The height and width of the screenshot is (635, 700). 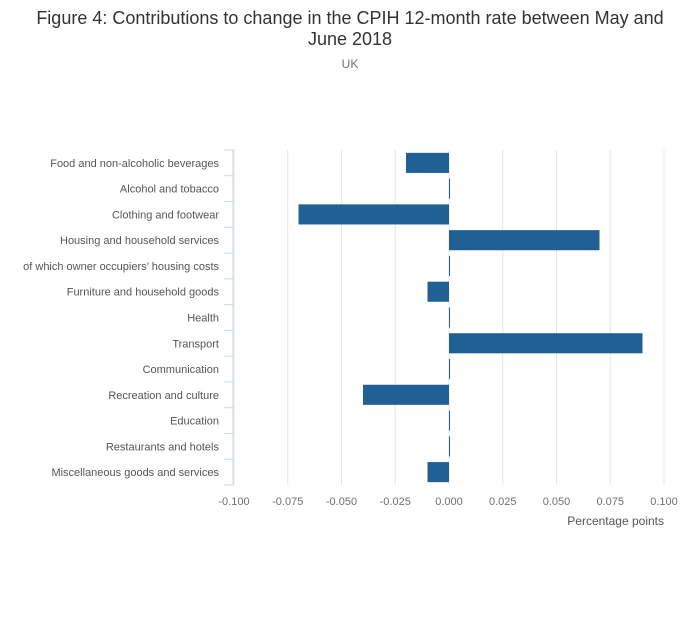 What do you see at coordinates (135, 473) in the screenshot?
I see `category-label: Miscellaneous goods and services` at bounding box center [135, 473].